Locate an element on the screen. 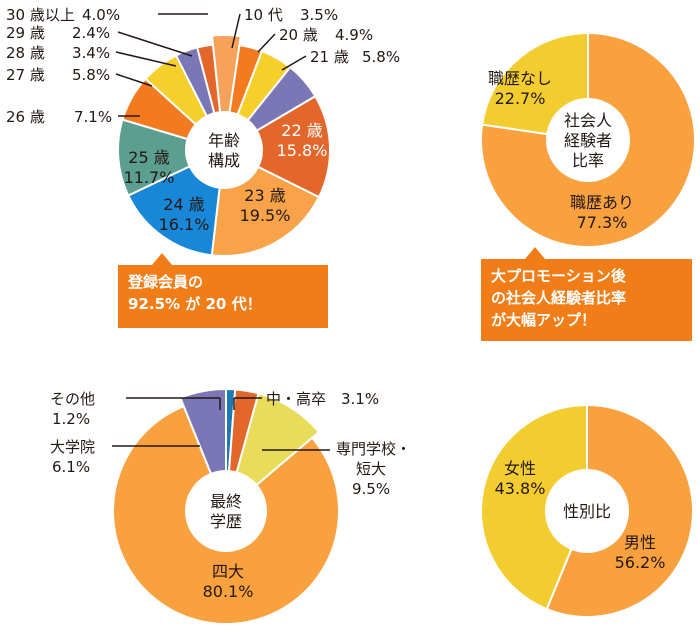  gender-slice-value: 43.8% is located at coordinates (520, 488).